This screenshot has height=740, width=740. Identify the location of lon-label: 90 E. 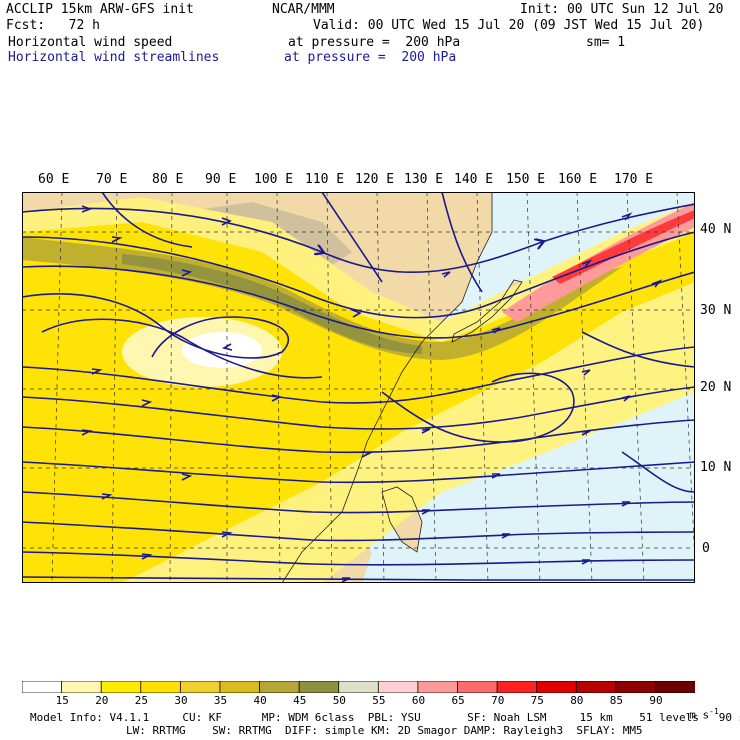
(221, 179).